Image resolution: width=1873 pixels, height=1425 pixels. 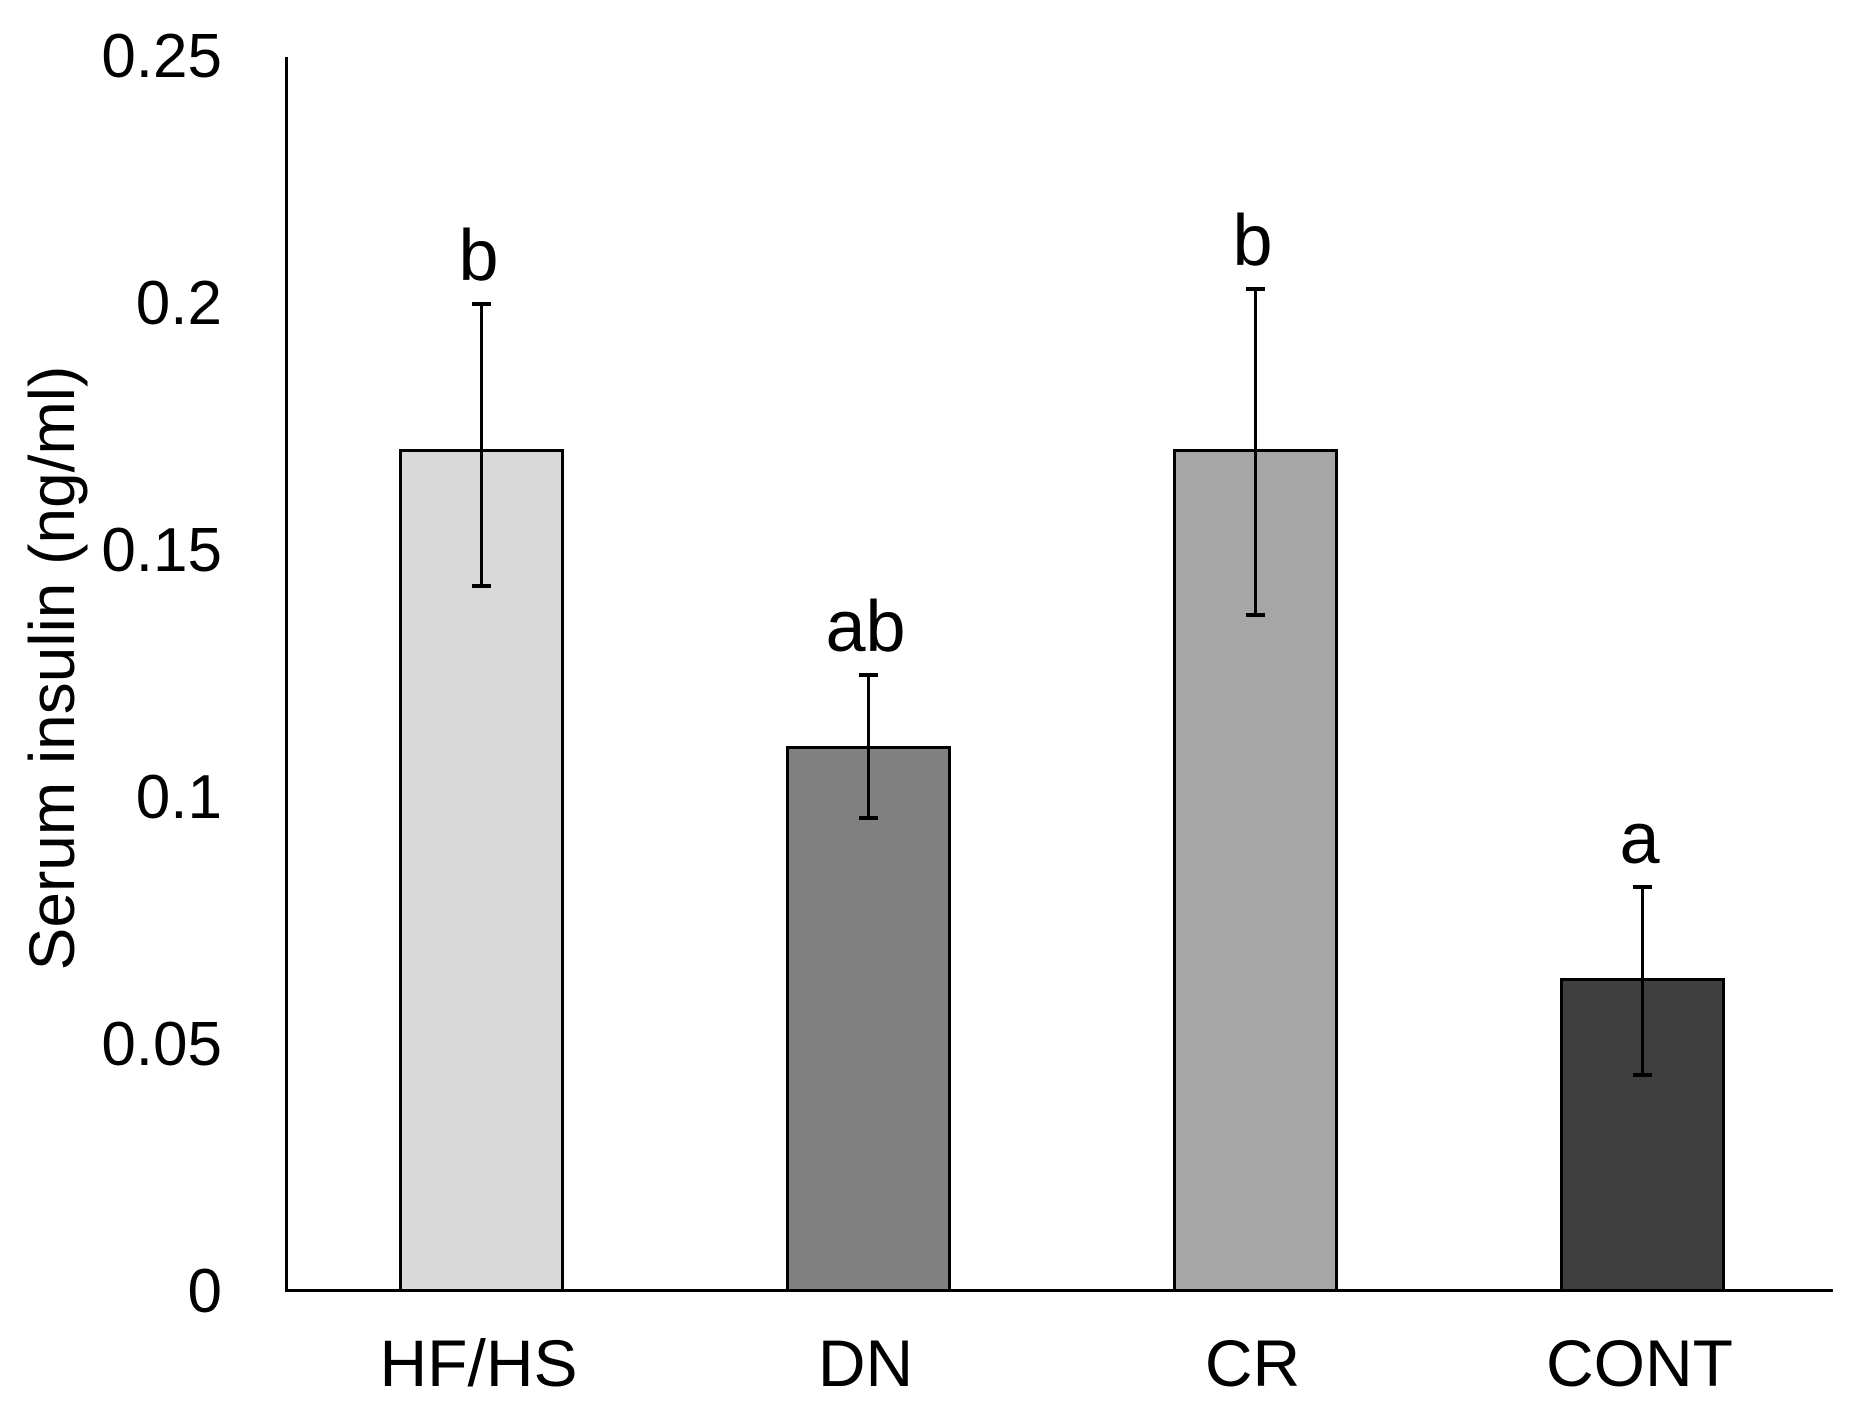 I want to click on bar-DN, so click(x=868, y=1017).